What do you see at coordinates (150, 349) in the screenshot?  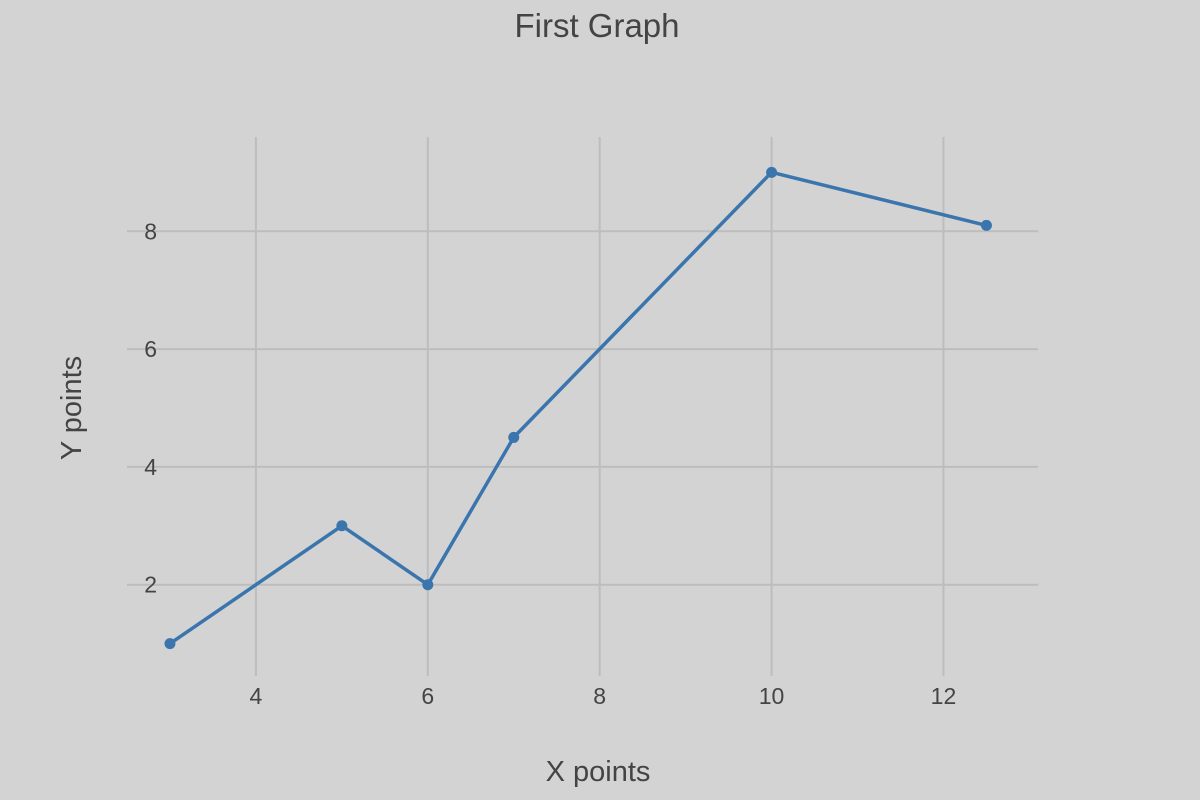 I see `y-tick-label: 6` at bounding box center [150, 349].